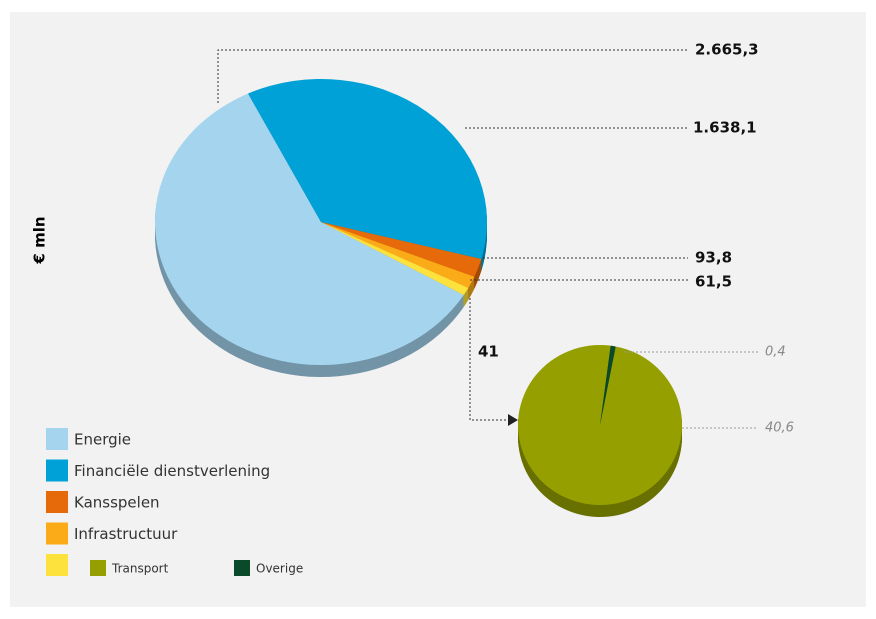 The width and height of the screenshot is (876, 619). Describe the element at coordinates (126, 534) in the screenshot. I see `legend-label: Infrastructuur` at that location.